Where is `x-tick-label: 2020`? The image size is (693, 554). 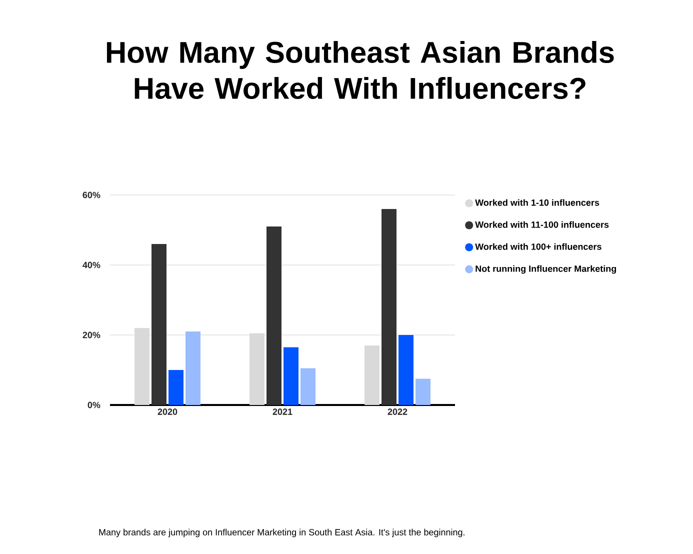
x-tick-label: 2020 is located at coordinates (168, 411).